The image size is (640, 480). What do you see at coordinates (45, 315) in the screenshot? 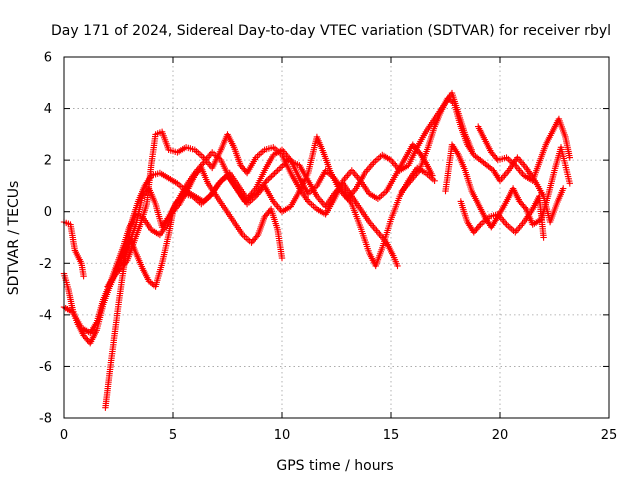
I see `y-tick-label: -4` at bounding box center [45, 315].